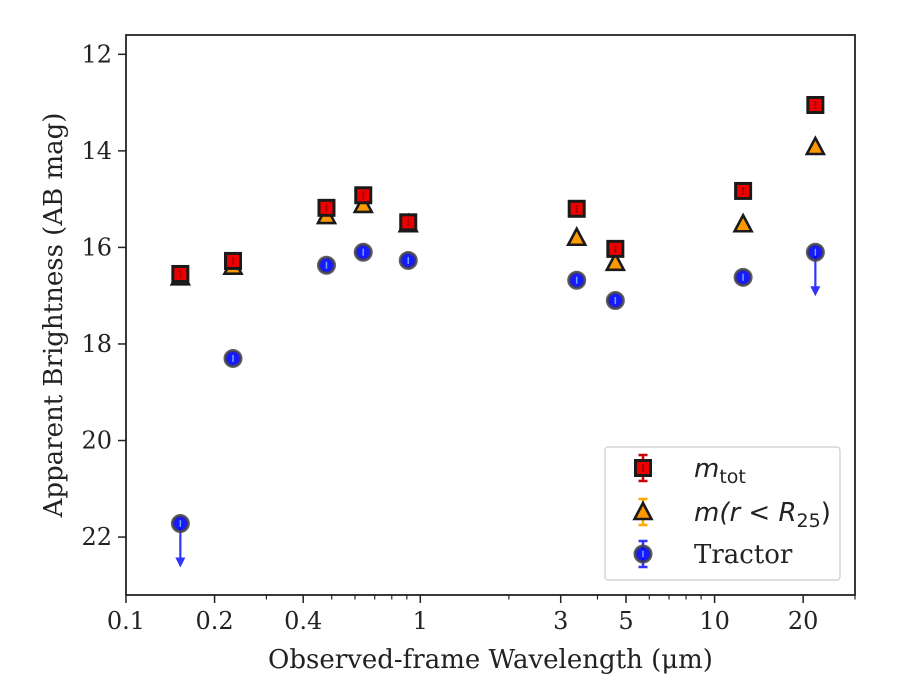 The height and width of the screenshot is (700, 900). I want to click on y-tick-label: 16, so click(96, 247).